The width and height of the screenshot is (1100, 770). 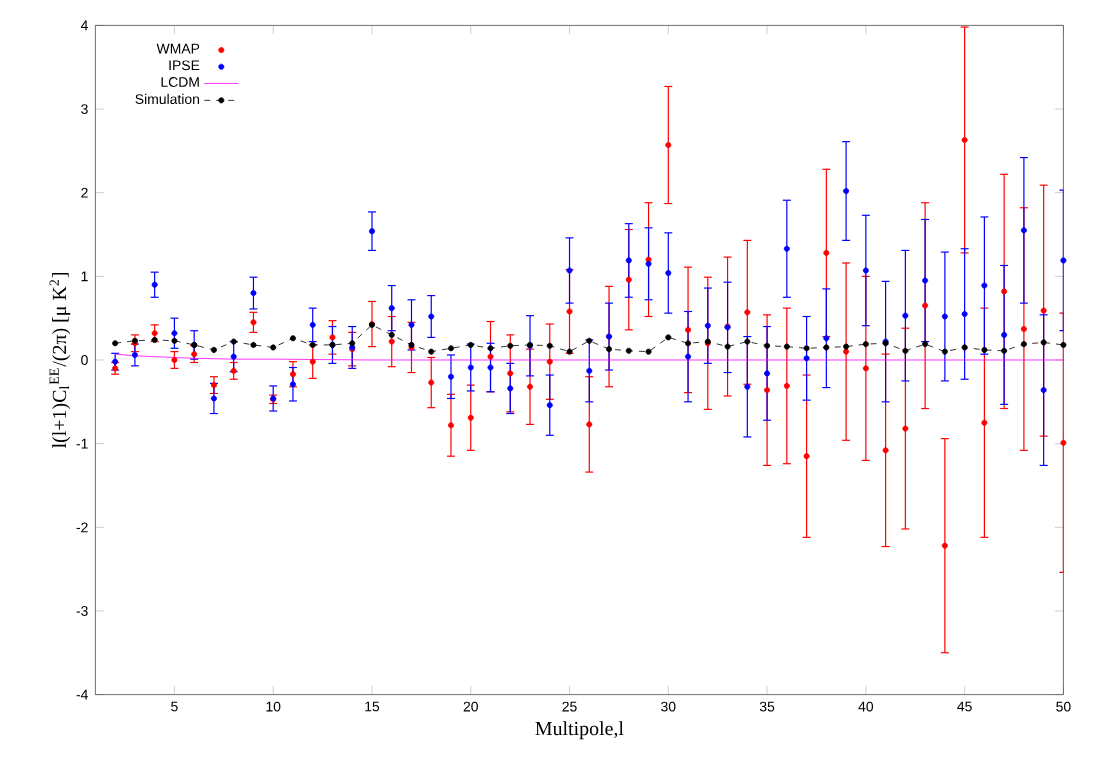 I want to click on x-axis-title: Multipole,l, so click(x=579, y=730).